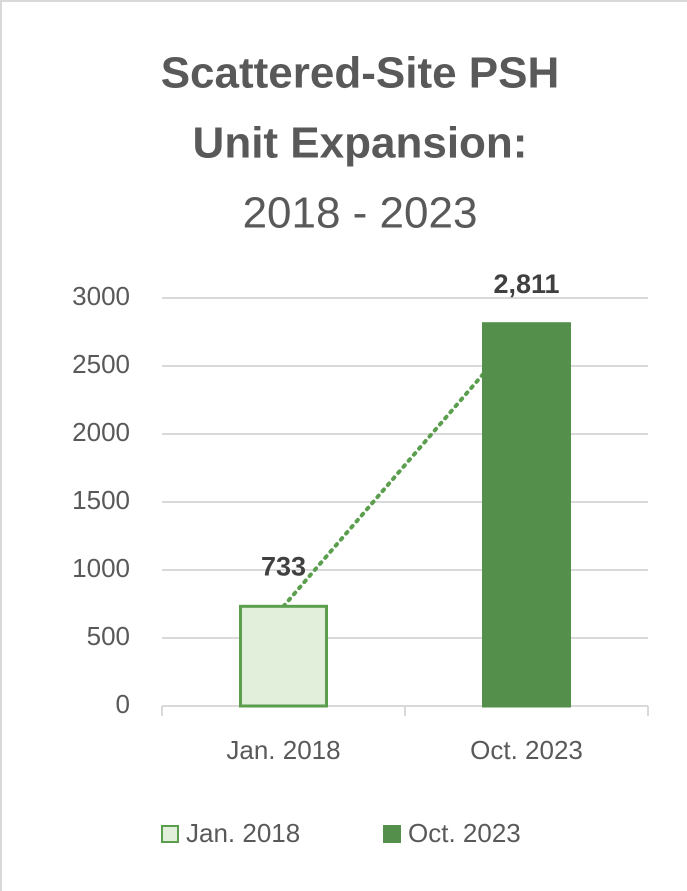  I want to click on y-tick-label: 3000, so click(101, 296).